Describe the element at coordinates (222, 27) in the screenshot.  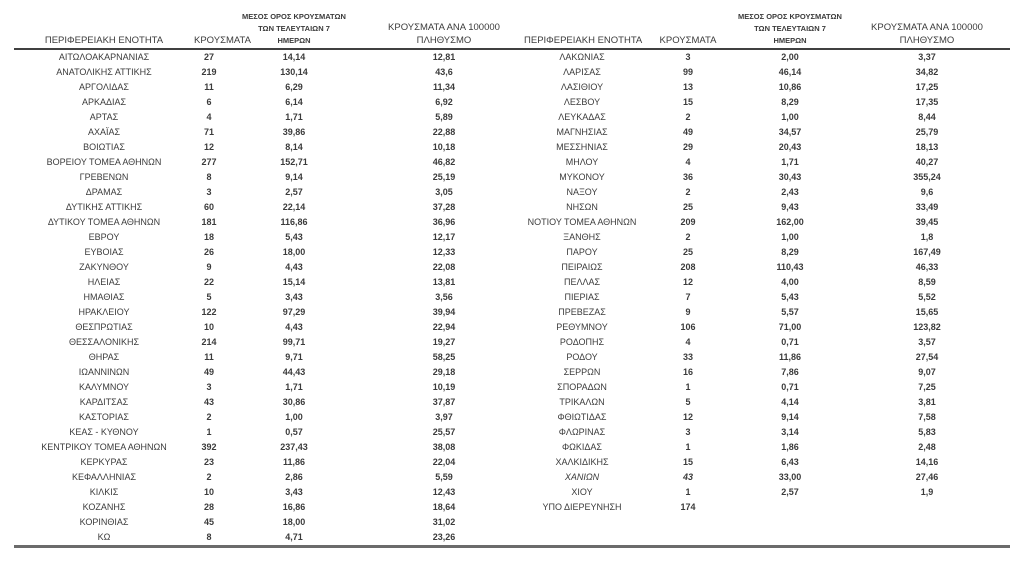
I see `header-cases-left: ΚΡΟΥΣΜΑΤΑ` at that location.